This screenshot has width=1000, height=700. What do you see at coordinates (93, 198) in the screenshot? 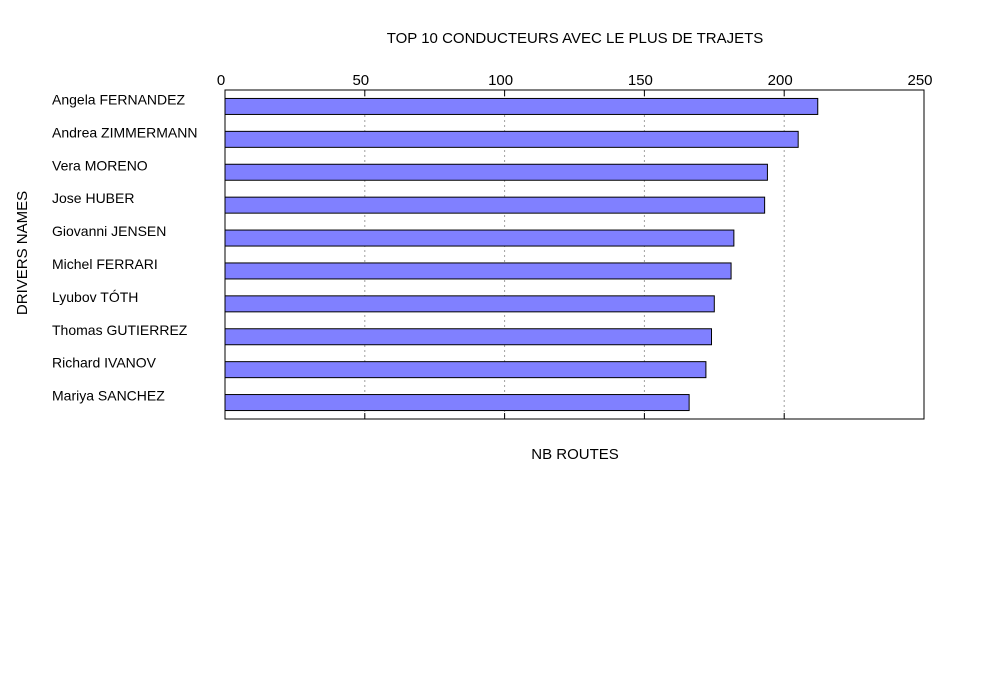
I see `category-label-3: Jose HUBER` at bounding box center [93, 198].